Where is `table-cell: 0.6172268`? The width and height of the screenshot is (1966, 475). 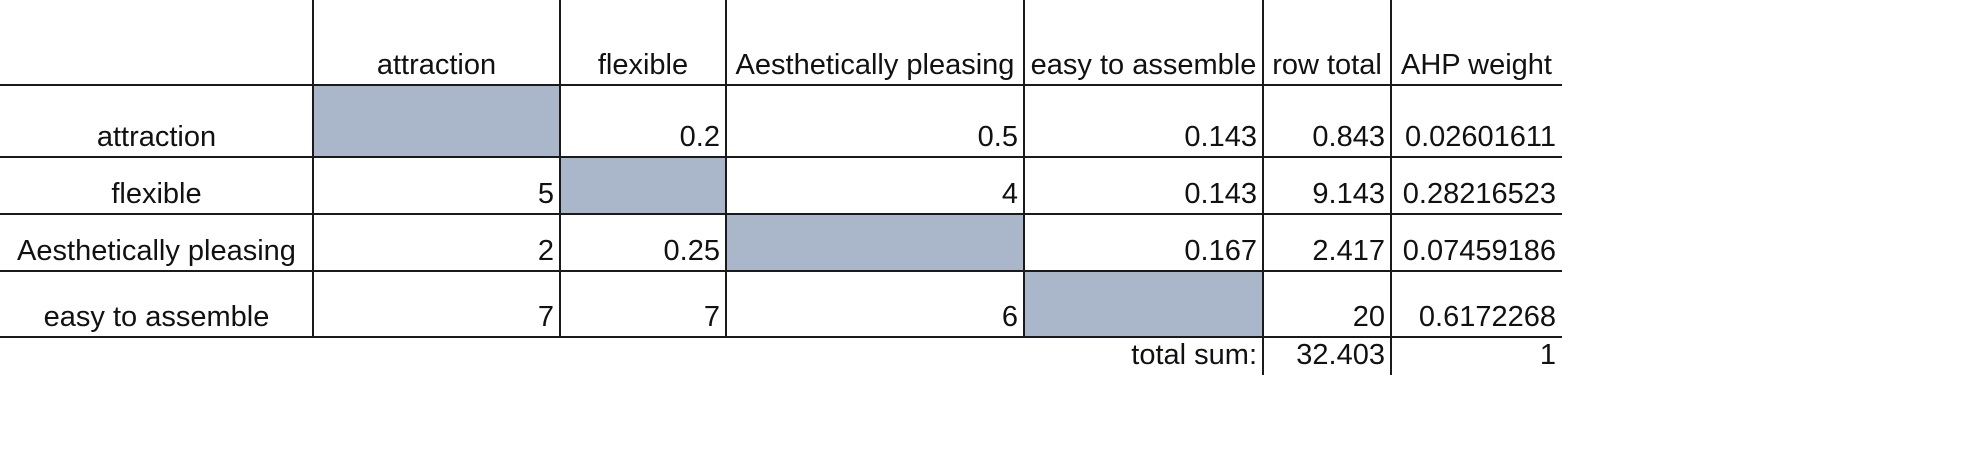
table-cell: 0.6172268 is located at coordinates (1487, 317).